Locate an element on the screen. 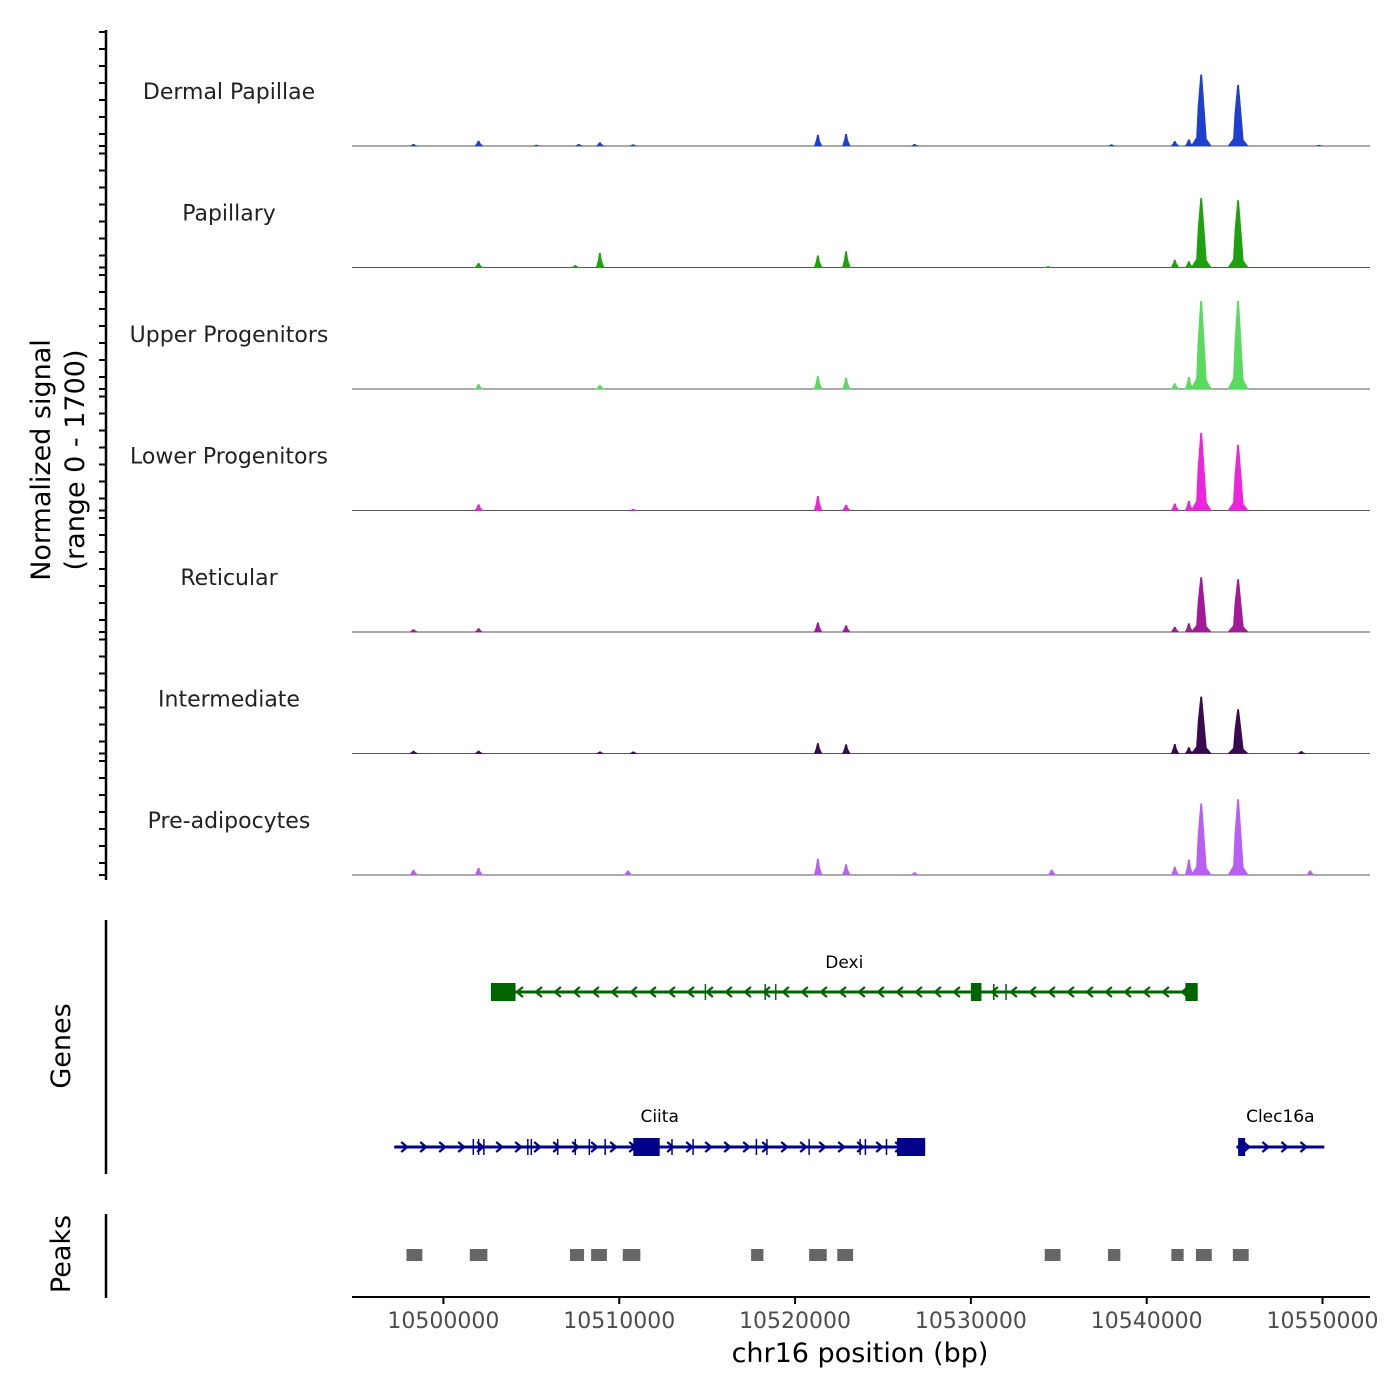 The height and width of the screenshot is (1400, 1400). coverage-track: Intermediate is located at coordinates (764, 721).